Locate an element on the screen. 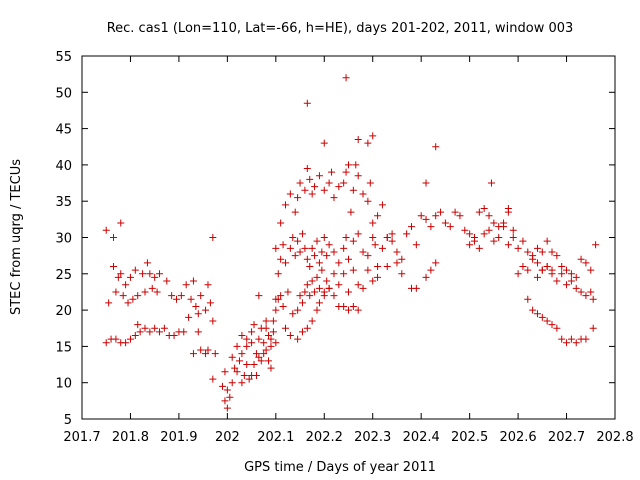  x-tick-label: 202 is located at coordinates (227, 437).